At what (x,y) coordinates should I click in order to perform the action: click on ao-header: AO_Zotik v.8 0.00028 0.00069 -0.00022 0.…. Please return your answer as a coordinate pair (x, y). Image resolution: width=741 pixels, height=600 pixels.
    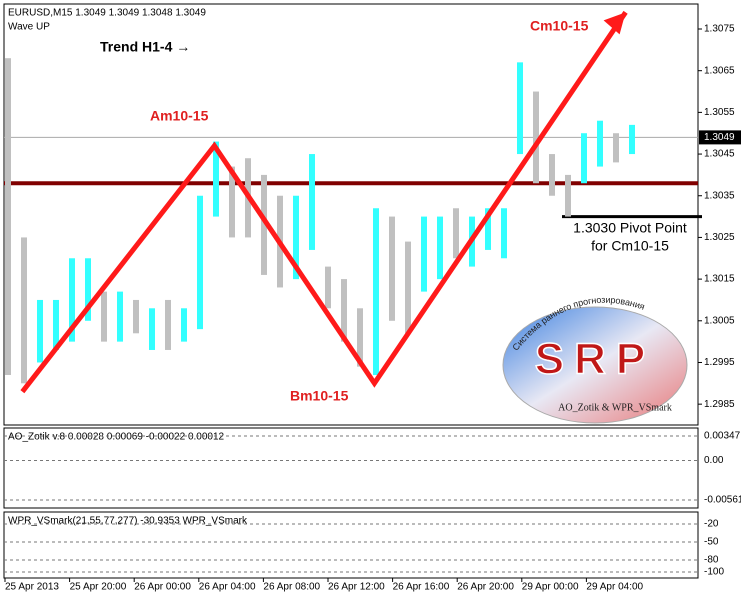
    Looking at the image, I should click on (116, 437).